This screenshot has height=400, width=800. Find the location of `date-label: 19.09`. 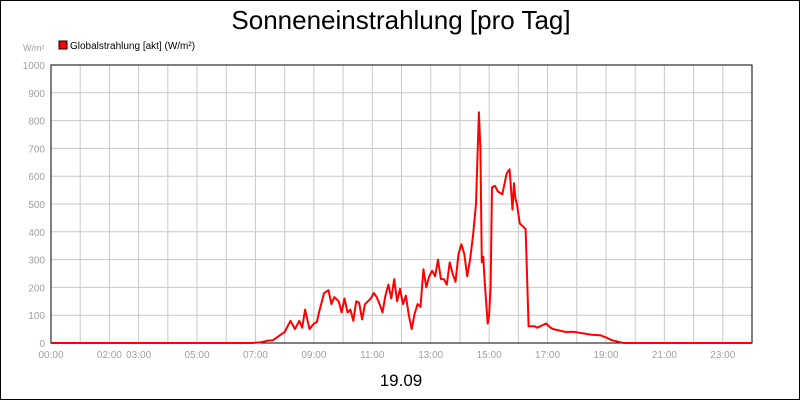

date-label: 19.09 is located at coordinates (401, 380).